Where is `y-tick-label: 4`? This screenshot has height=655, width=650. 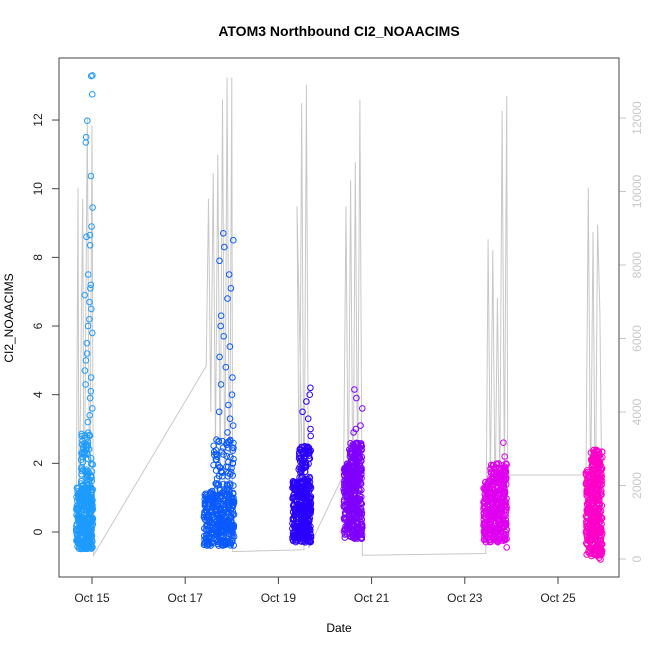
y-tick-label: 4 is located at coordinates (38, 394).